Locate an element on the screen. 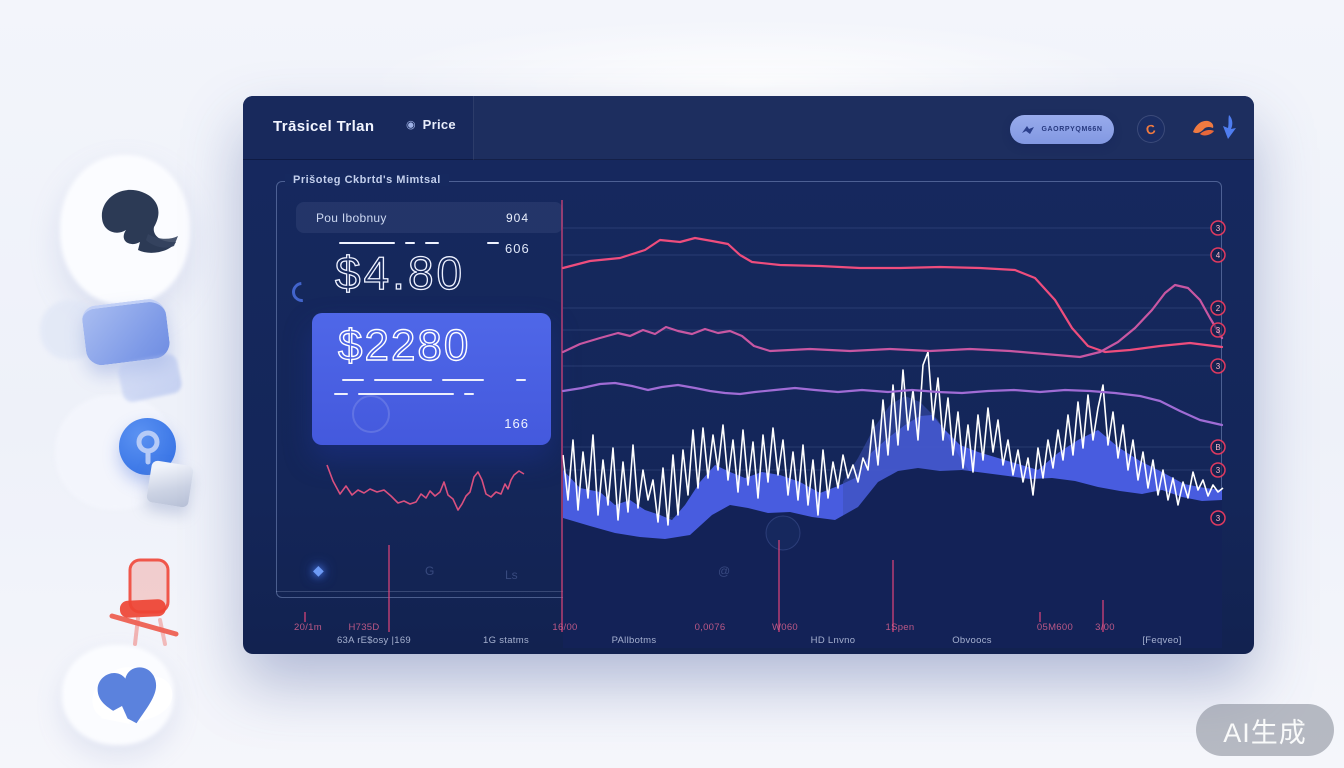 Image resolution: width=1344 pixels, height=768 pixels. cube-3d-icon is located at coordinates (170, 484).